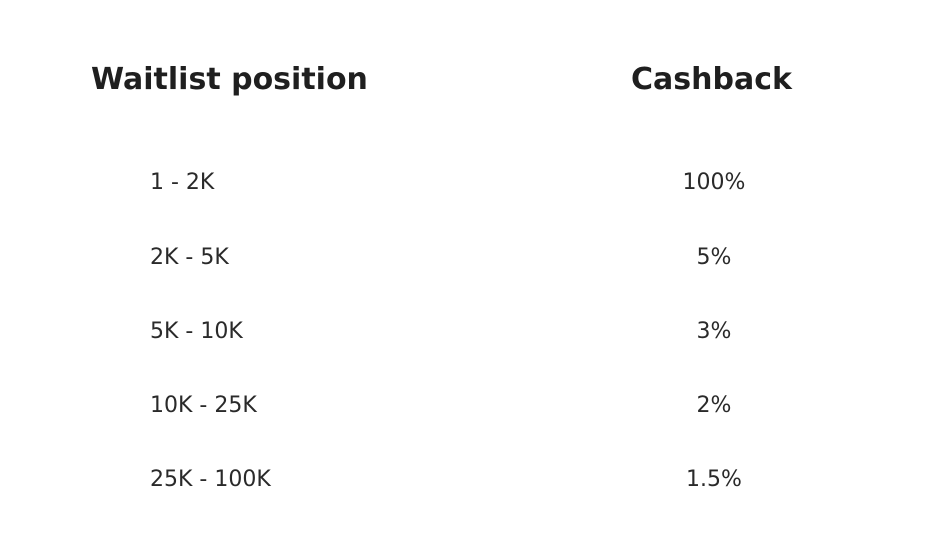 The height and width of the screenshot is (550, 944). I want to click on waitlist-position-header: Waitlist position, so click(229, 79).